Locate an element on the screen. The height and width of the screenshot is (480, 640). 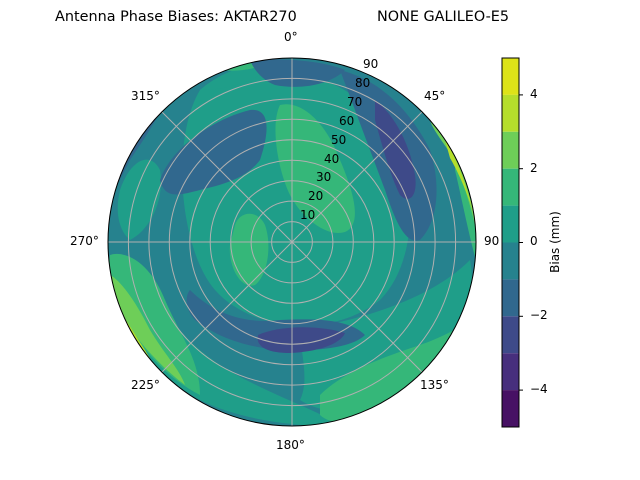
colorbar-tick-4: 4 is located at coordinates (534, 94).